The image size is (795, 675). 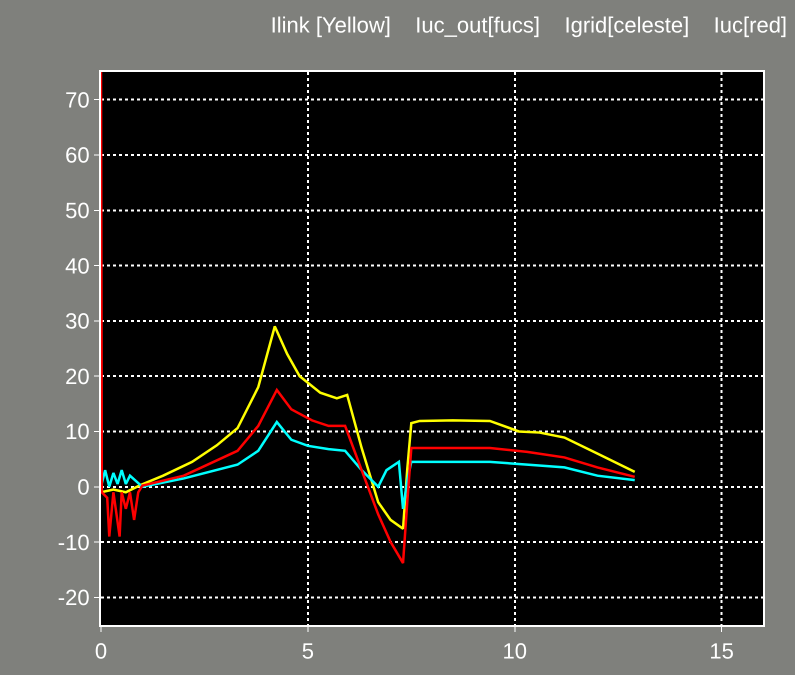 I want to click on y-tick-label: 60, so click(x=77, y=155).